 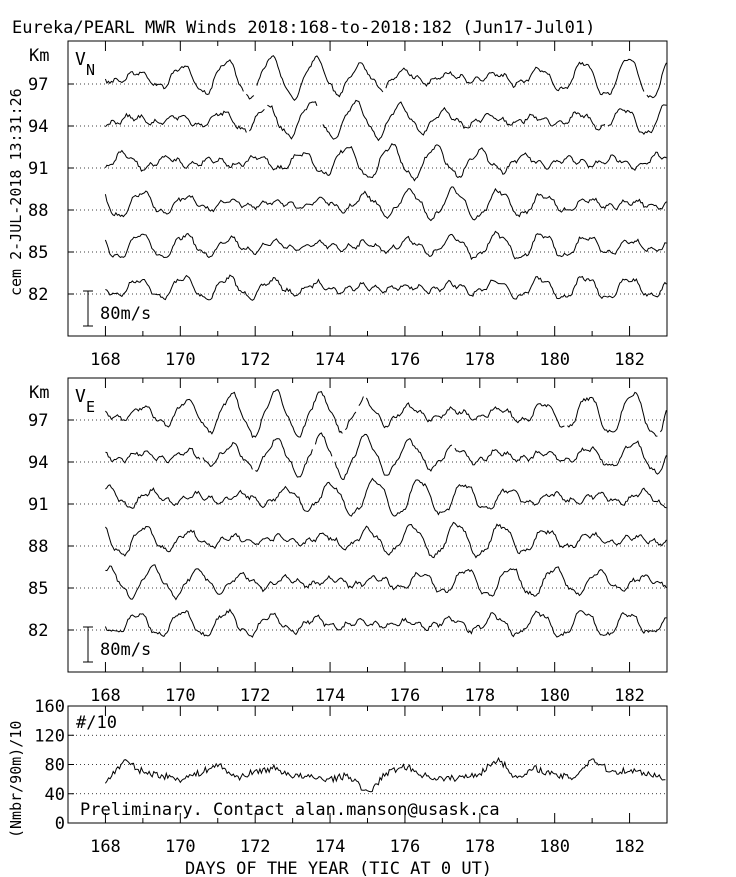 What do you see at coordinates (385, 774) in the screenshot?
I see `count-series-line` at bounding box center [385, 774].